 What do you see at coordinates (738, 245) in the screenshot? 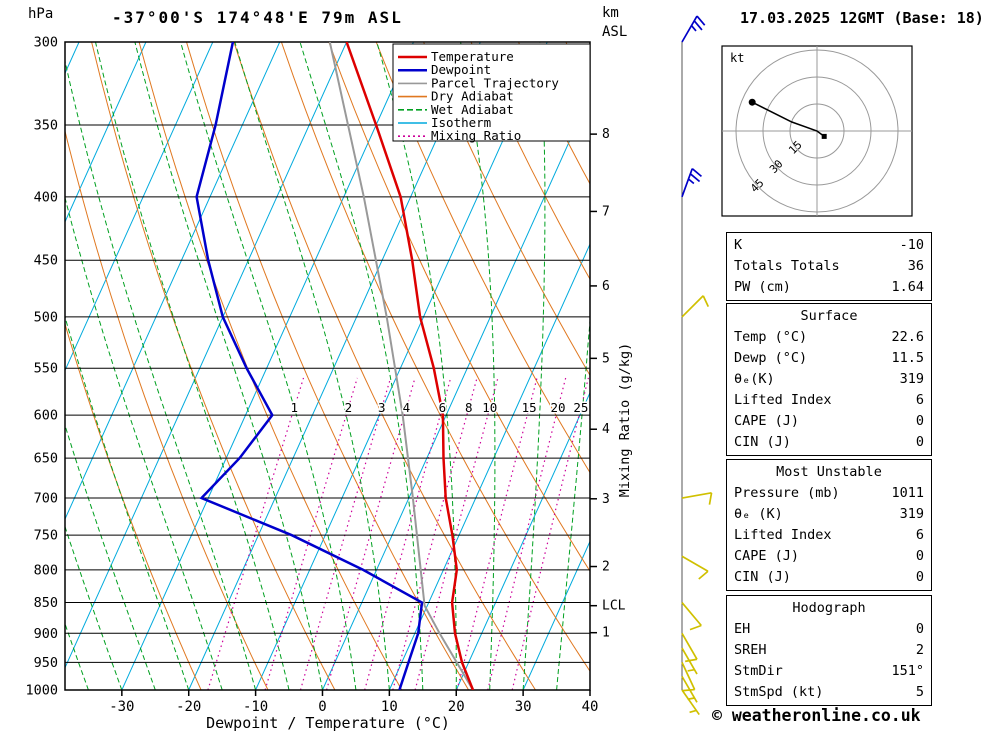
I see `stat-label: K` at bounding box center [738, 245].